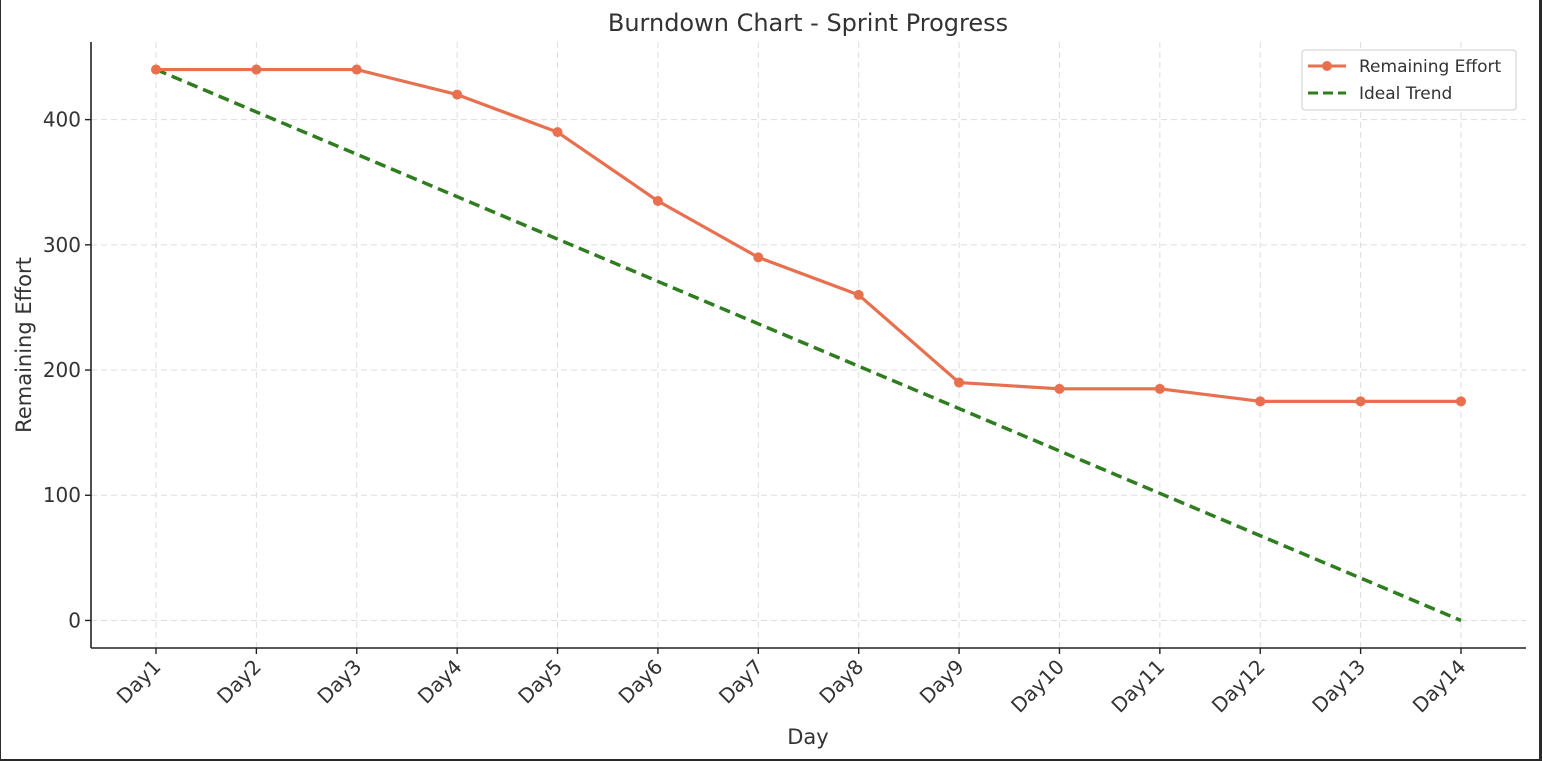 This screenshot has width=1542, height=762. Describe the element at coordinates (942, 682) in the screenshot. I see `x-tick-label: Day9` at that location.